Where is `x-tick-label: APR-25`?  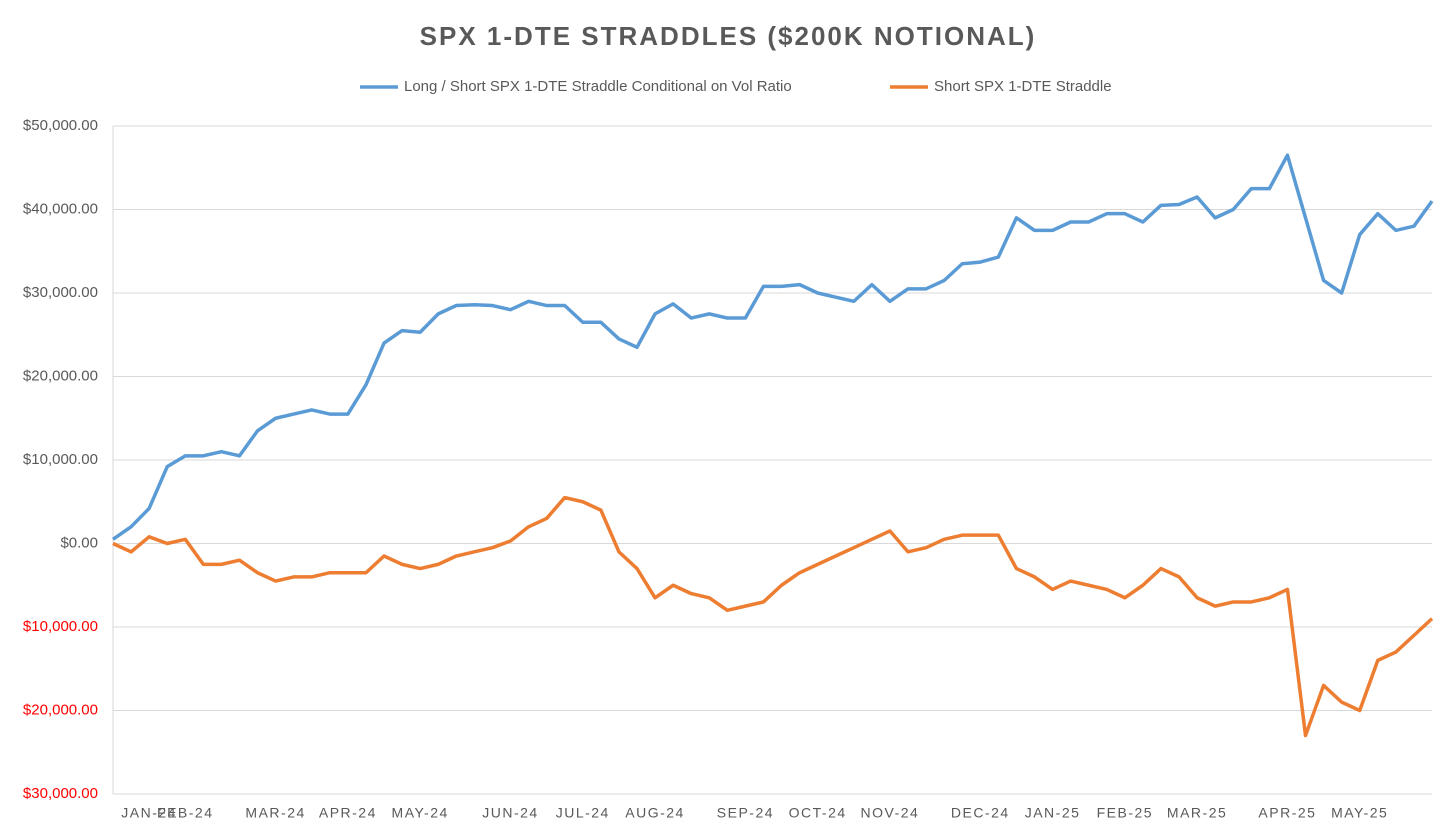
x-tick-label: APR-25 is located at coordinates (1287, 813).